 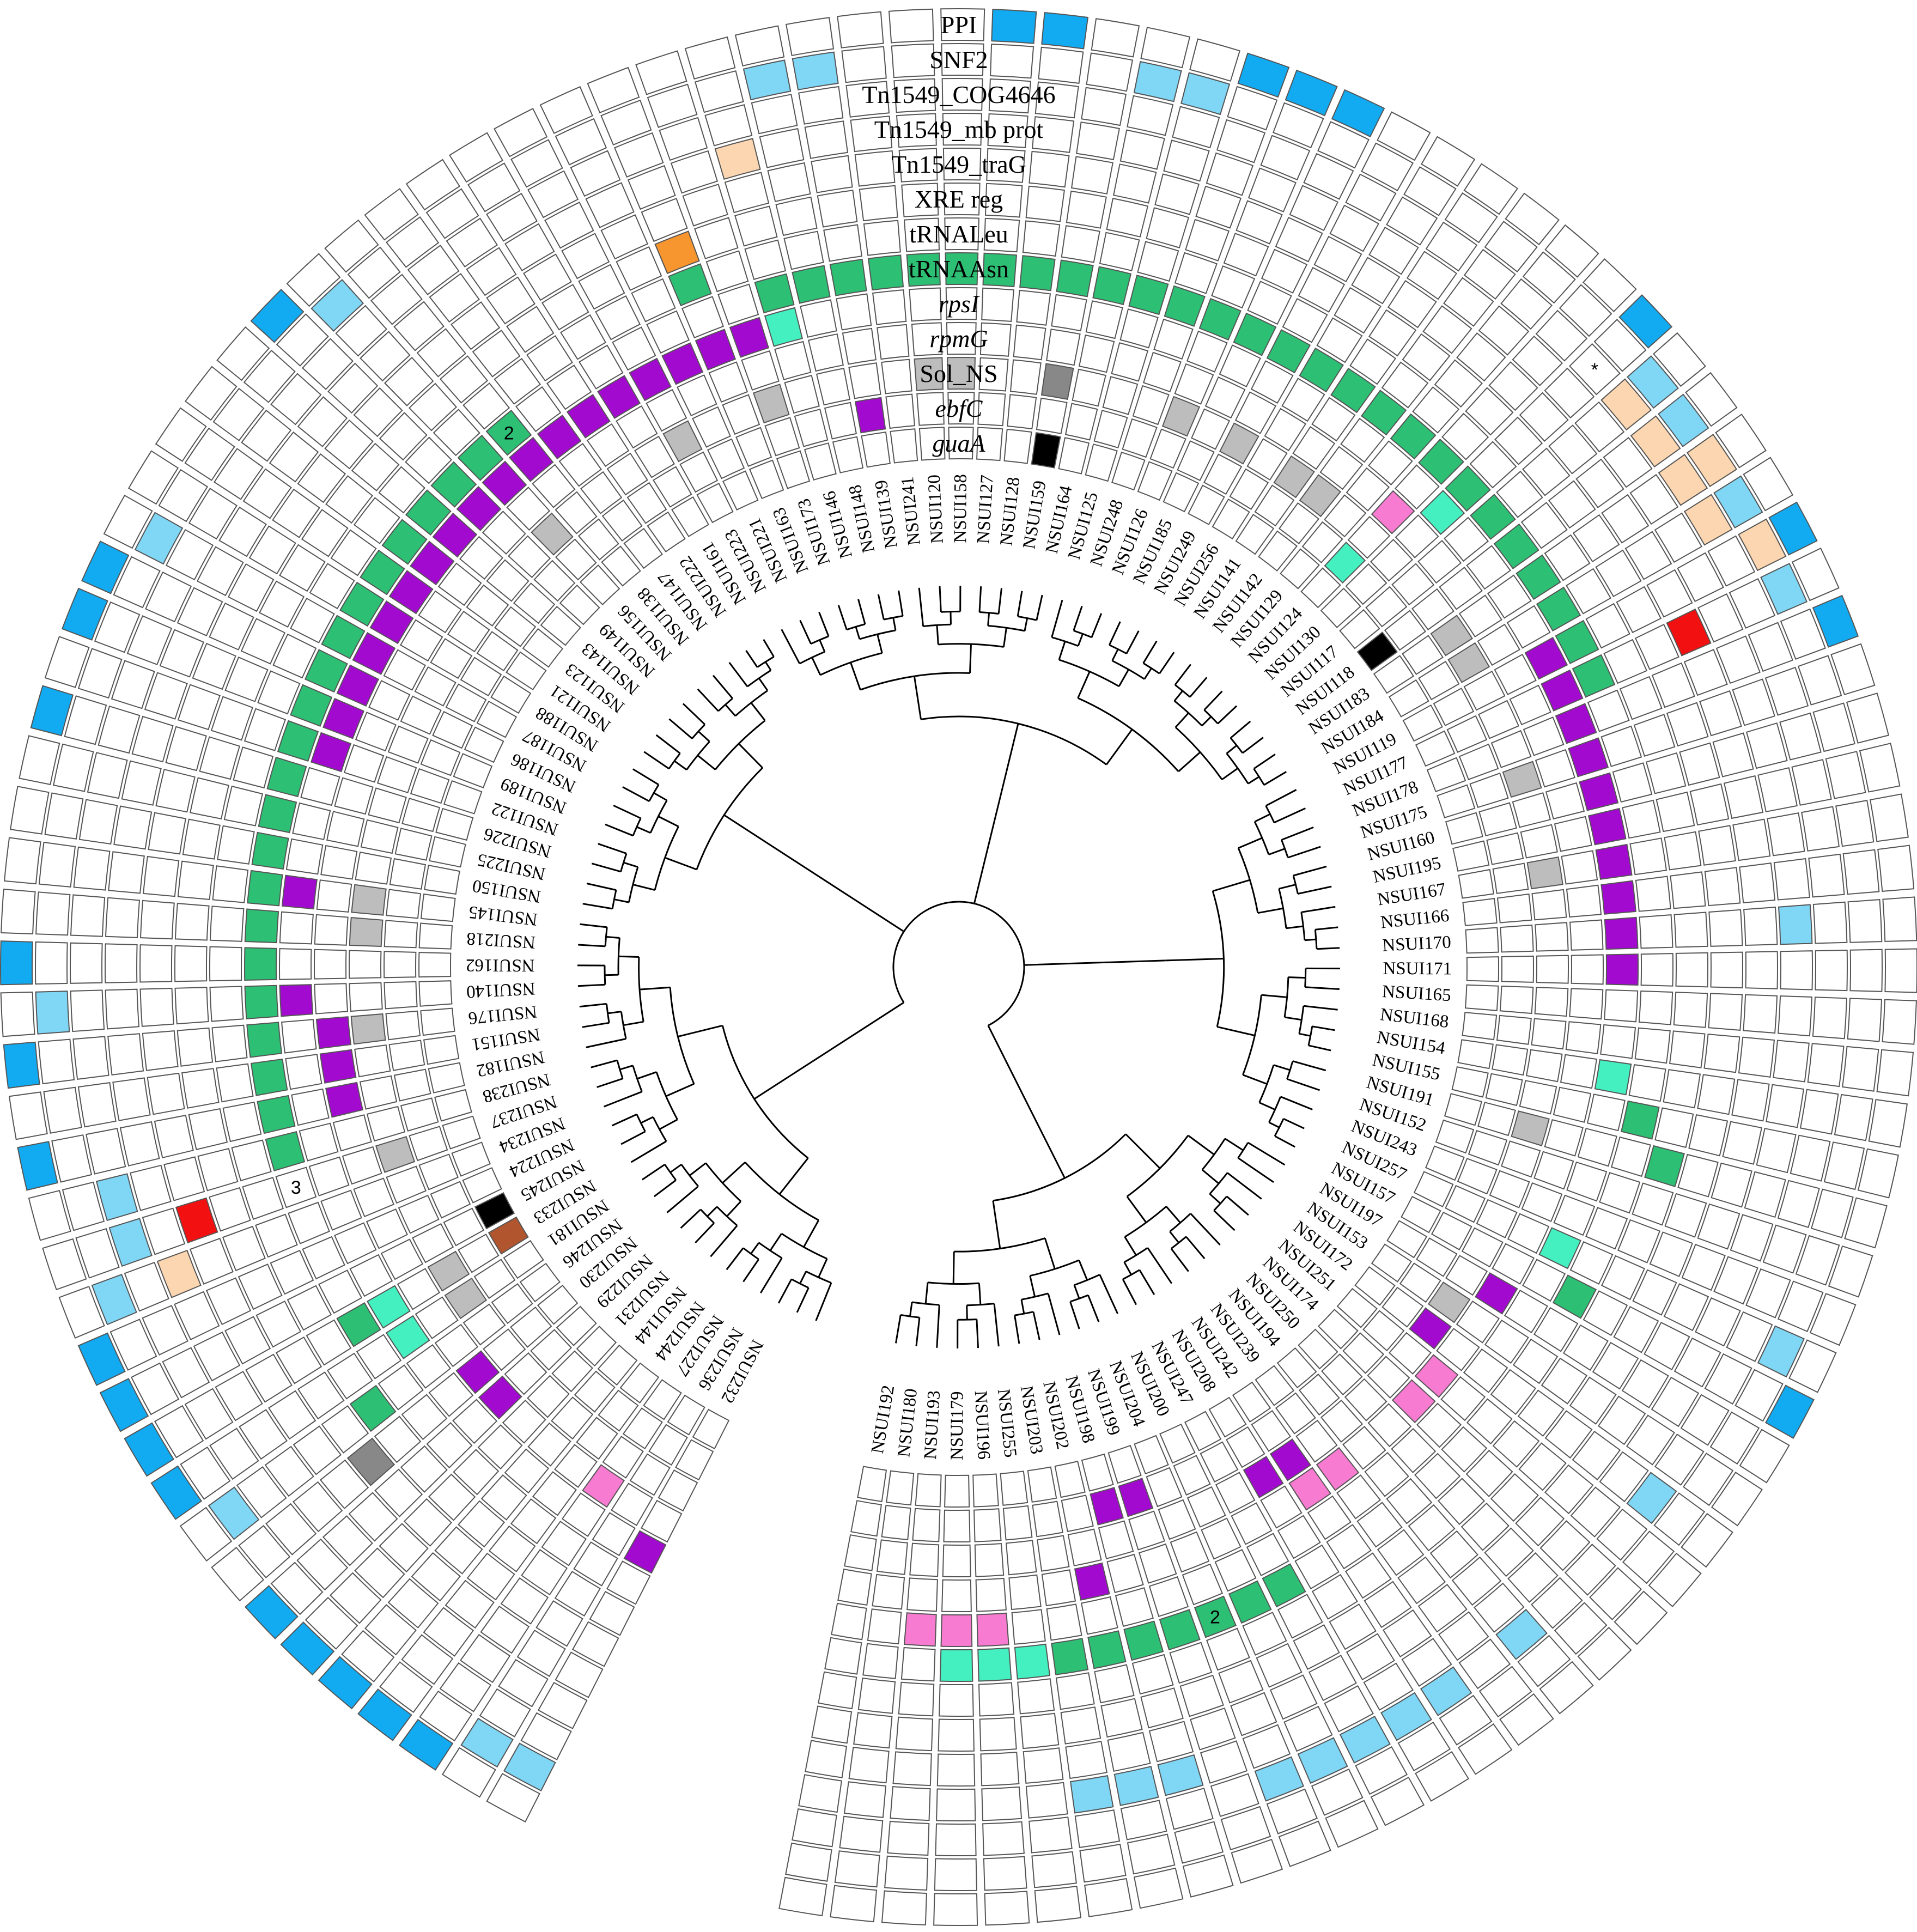 What do you see at coordinates (1415, 920) in the screenshot?
I see `leaf-label: NSUI166` at bounding box center [1415, 920].